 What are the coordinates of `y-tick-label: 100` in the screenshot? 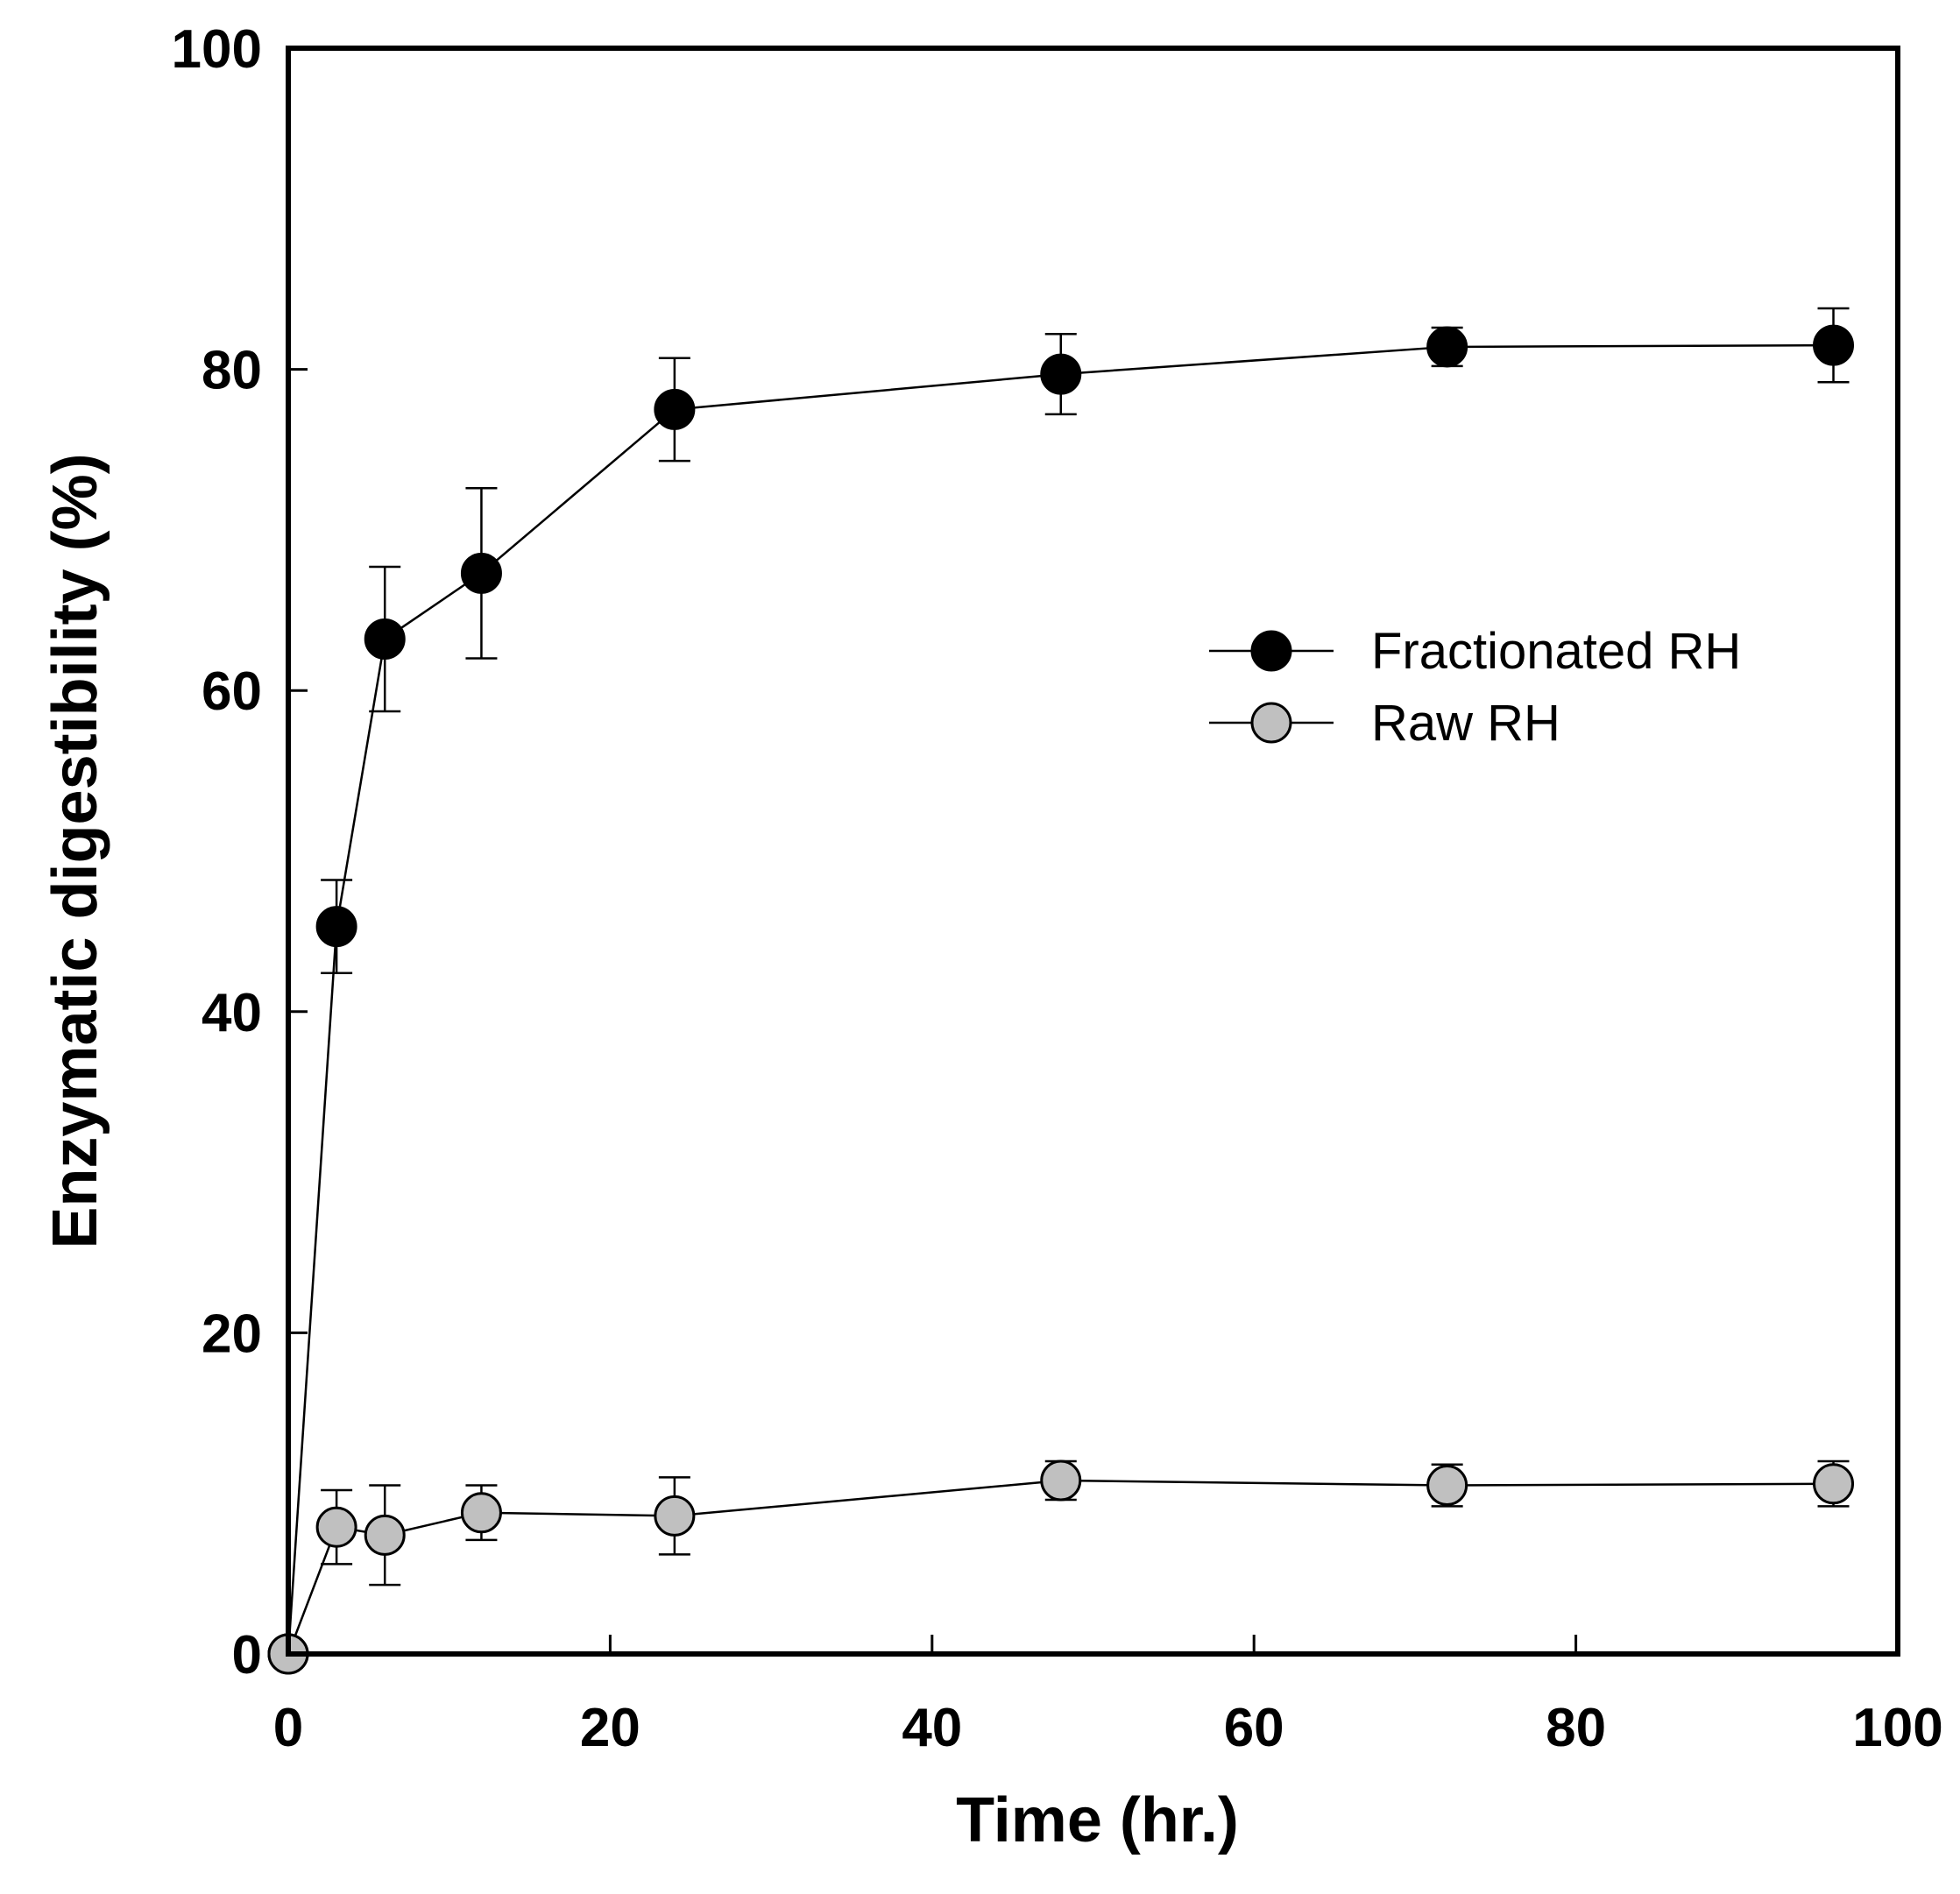 It's located at (217, 49).